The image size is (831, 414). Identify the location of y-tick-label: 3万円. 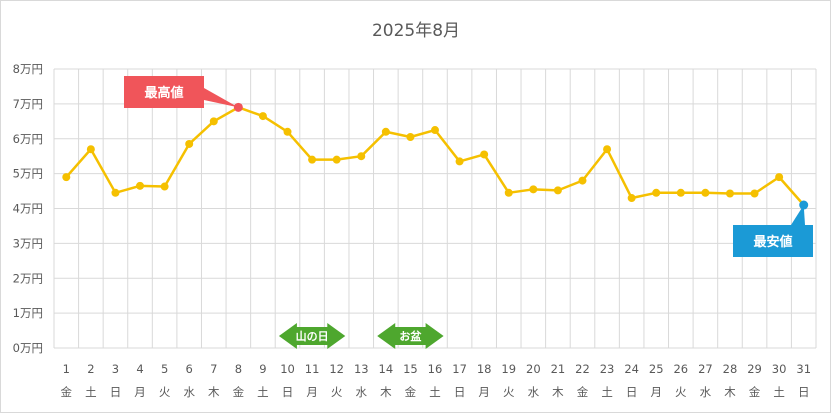
(28, 243).